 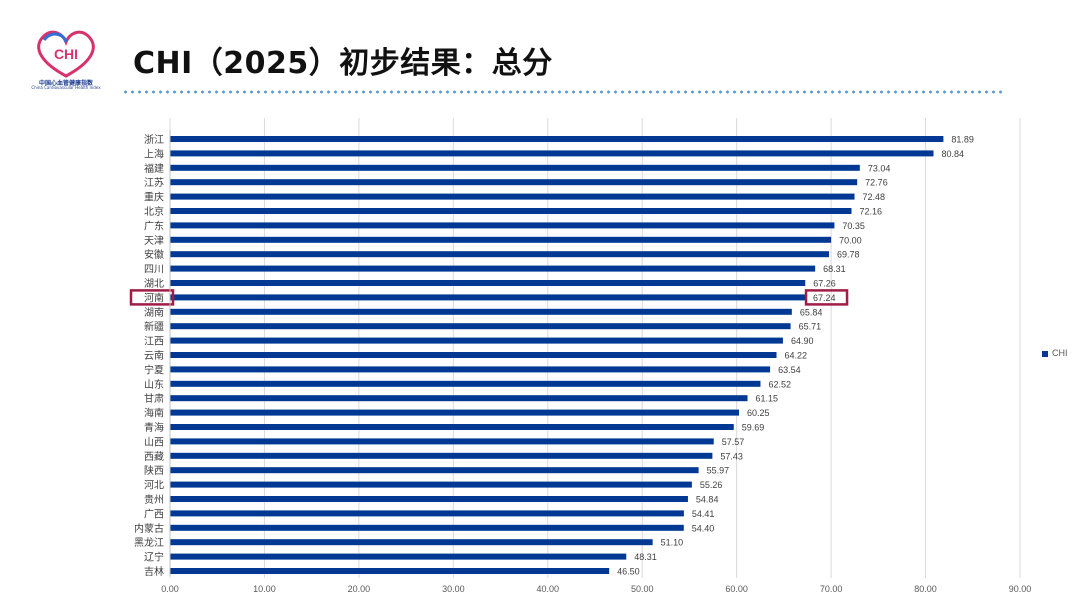 What do you see at coordinates (645, 557) in the screenshot?
I see `data-label: 48.31` at bounding box center [645, 557].